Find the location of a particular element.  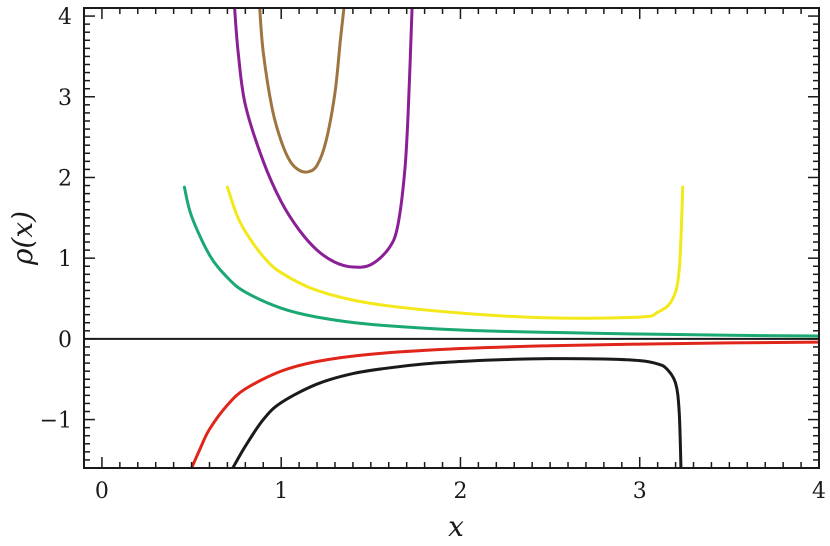

y-tick-label: 1 is located at coordinates (65, 259).